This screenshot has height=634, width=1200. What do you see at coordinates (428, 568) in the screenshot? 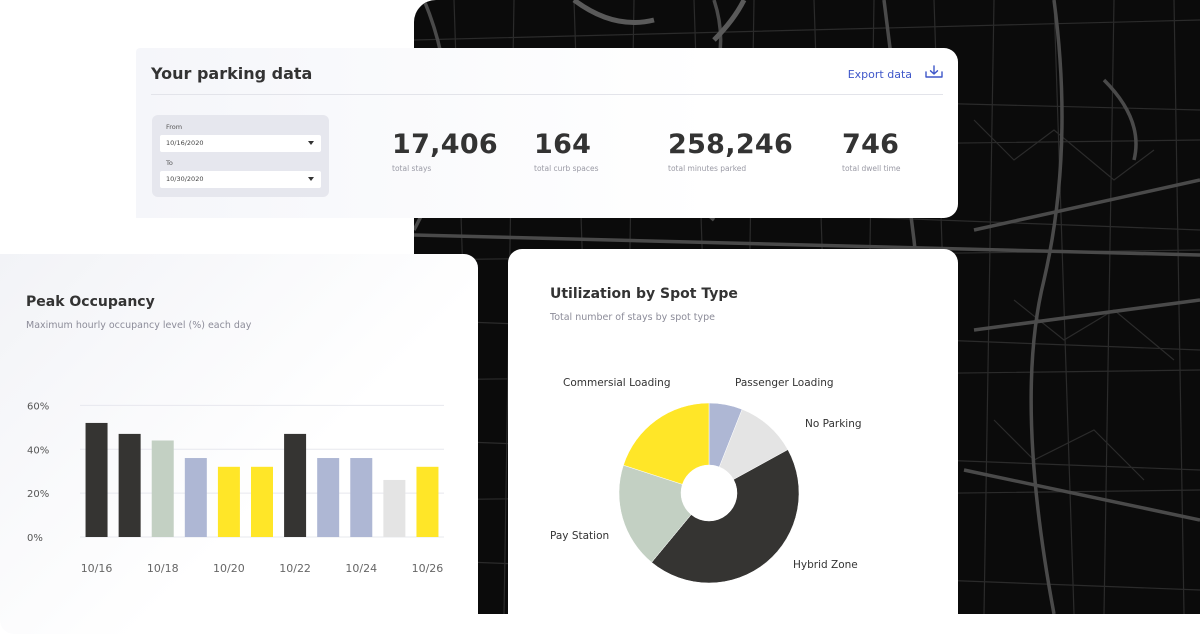
I see `x-tick-label: 10/26` at bounding box center [428, 568].